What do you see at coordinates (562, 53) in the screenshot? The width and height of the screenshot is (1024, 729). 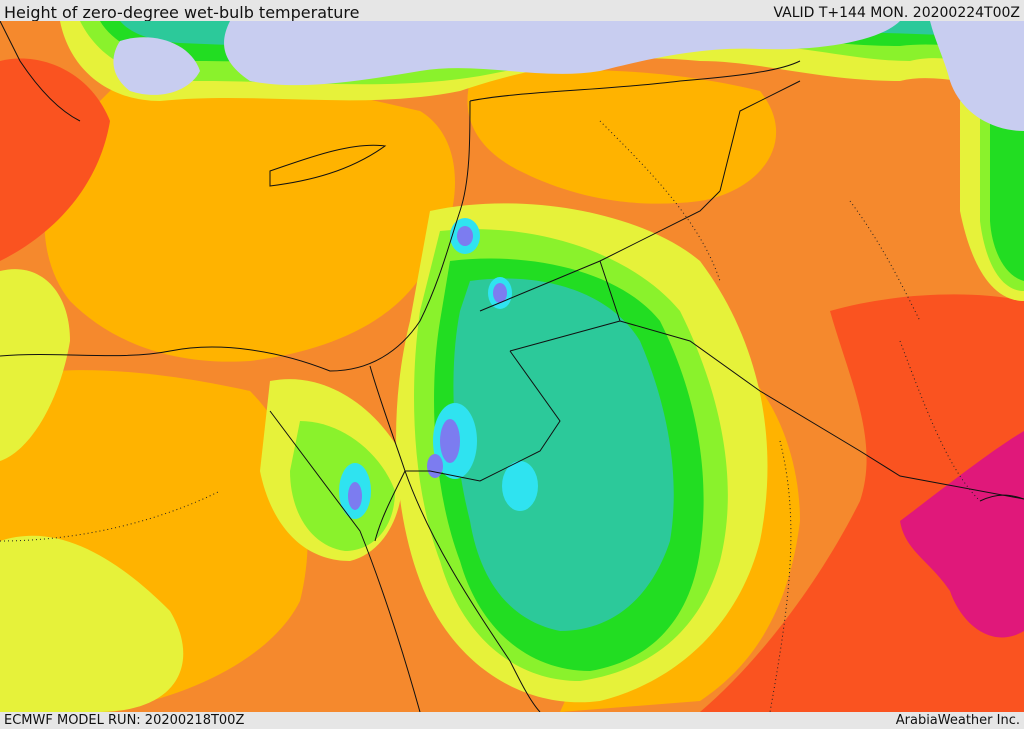 I see `lavender-north` at bounding box center [562, 53].